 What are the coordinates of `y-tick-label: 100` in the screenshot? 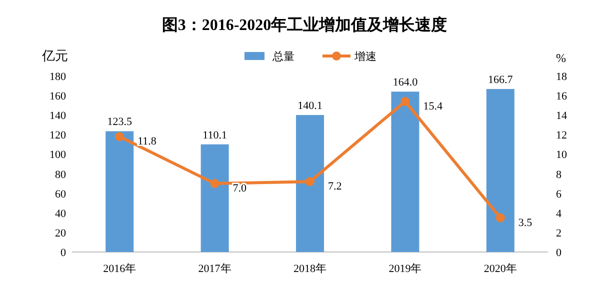 It's located at (58, 155).